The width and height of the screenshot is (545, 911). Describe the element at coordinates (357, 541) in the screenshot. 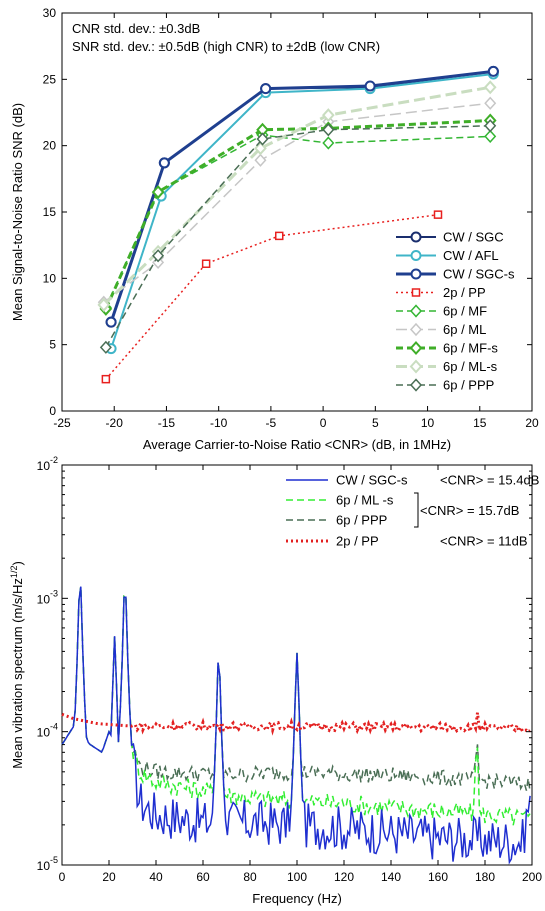

I see `legend-label: 2p / PP` at that location.